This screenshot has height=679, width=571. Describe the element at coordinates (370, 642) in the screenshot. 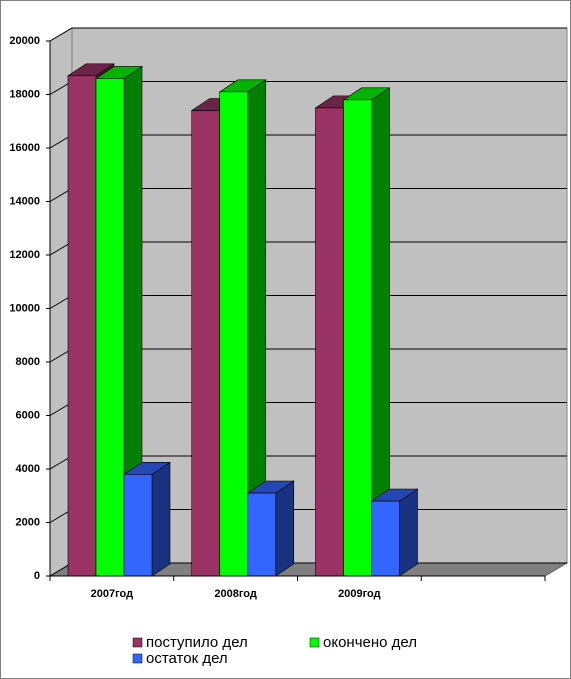

I see `legend-label: окончено дел` at that location.